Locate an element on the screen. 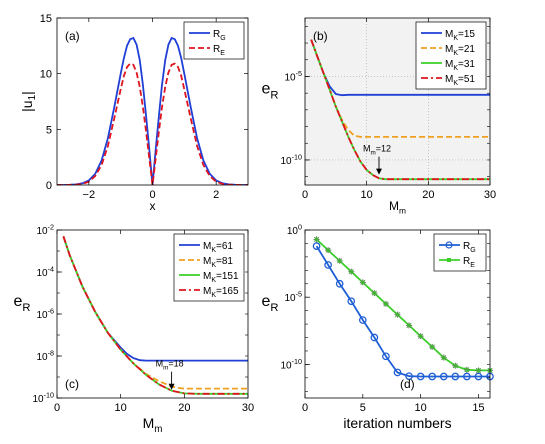 This screenshot has width=545, height=444. y-tick-label-exp: -2 is located at coordinates (51, 227).